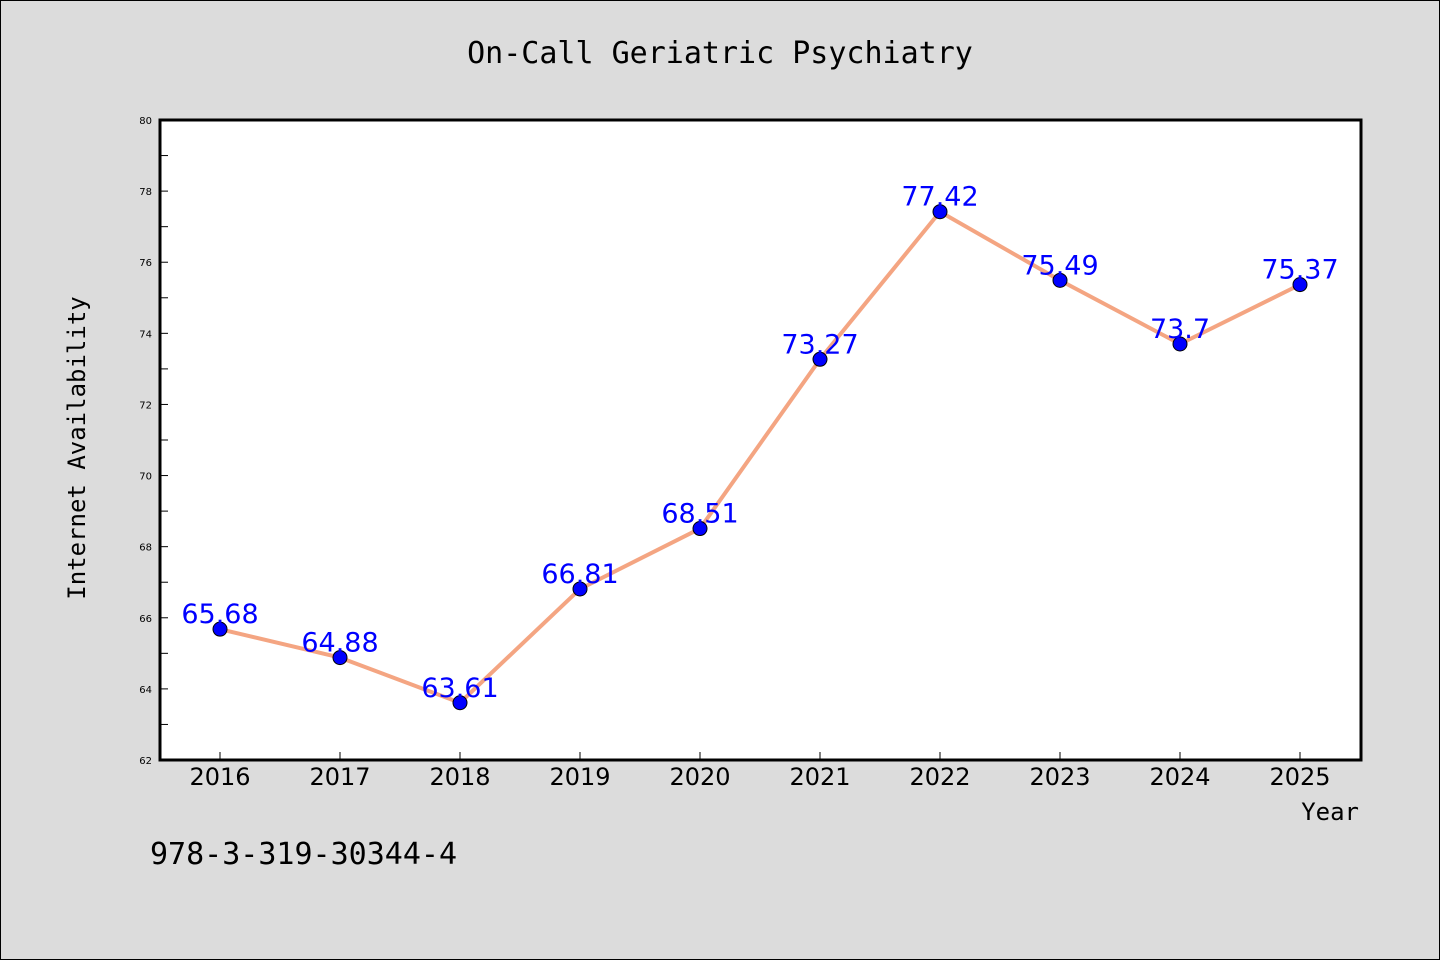 The height and width of the screenshot is (960, 1440). What do you see at coordinates (1059, 777) in the screenshot?
I see `x-tick-label: 2023` at bounding box center [1059, 777].